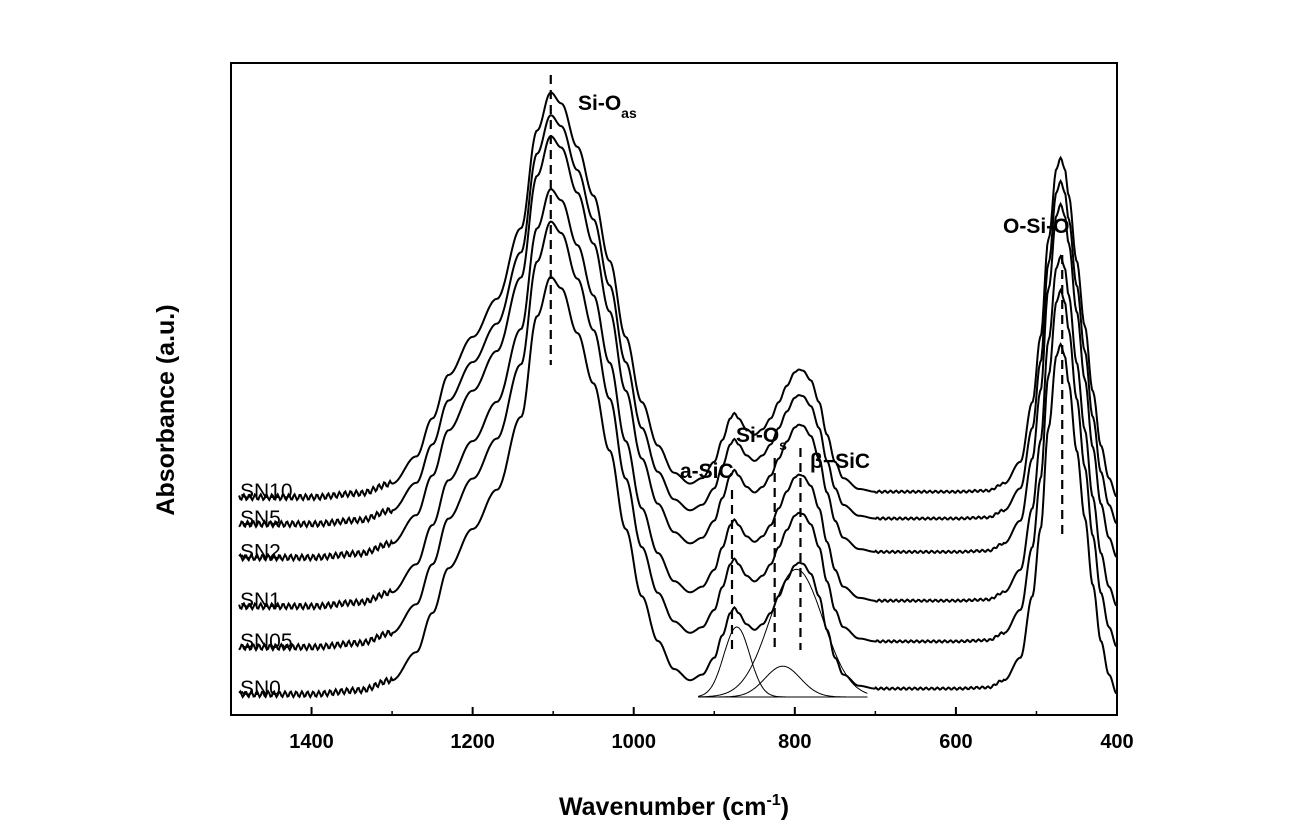 This screenshot has width=1297, height=827. What do you see at coordinates (955, 742) in the screenshot?
I see `x-tick-label-600: 600` at bounding box center [955, 742].